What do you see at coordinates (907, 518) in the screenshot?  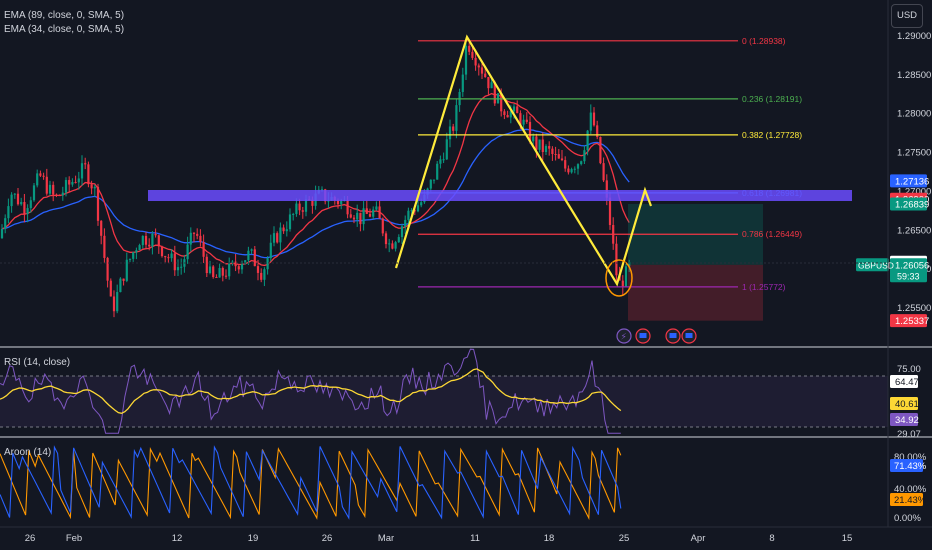 I see `aroon-level-label: 0.00%` at bounding box center [907, 518].